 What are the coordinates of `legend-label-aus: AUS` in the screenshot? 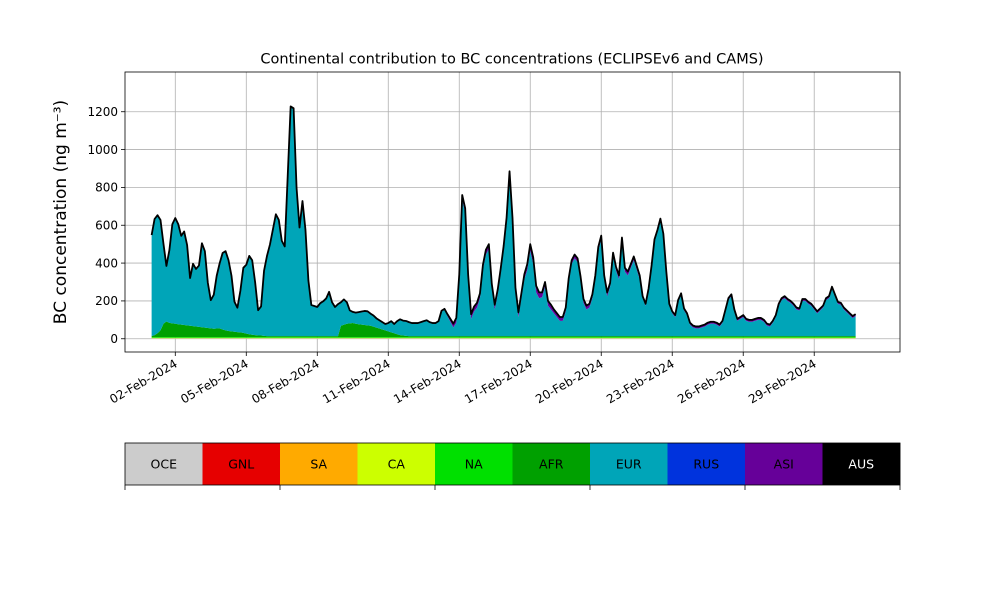 It's located at (861, 464).